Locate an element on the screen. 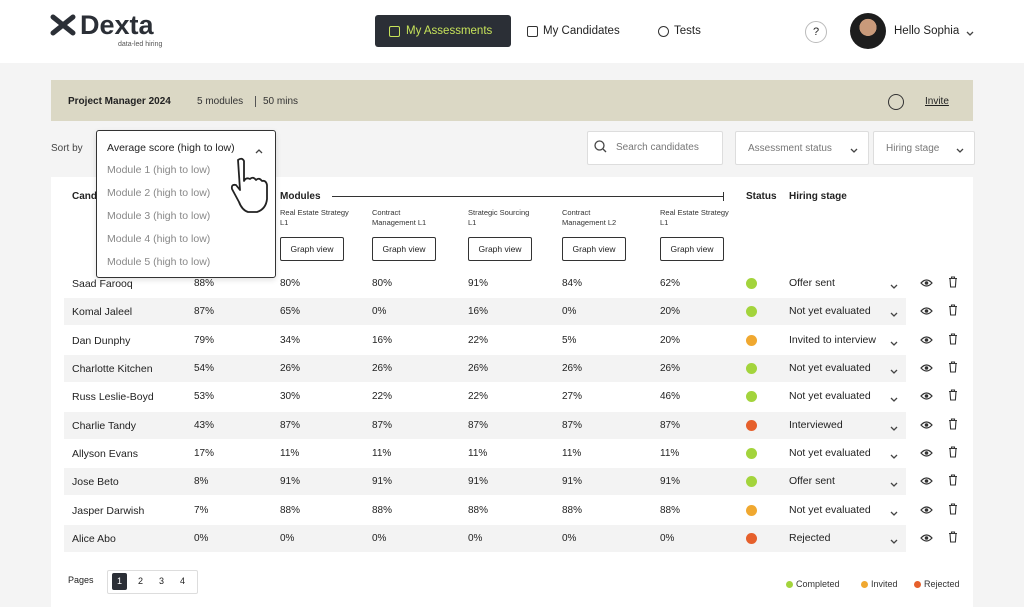 The height and width of the screenshot is (607, 1024). hiring-stage: Rejected is located at coordinates (810, 538).